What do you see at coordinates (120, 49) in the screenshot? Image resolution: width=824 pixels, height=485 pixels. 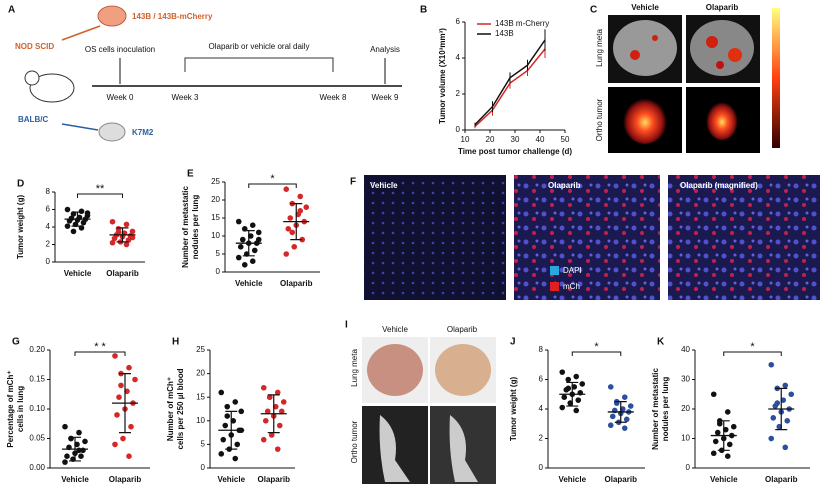 I see `event-label: OS cells inoculation` at bounding box center [120, 49].